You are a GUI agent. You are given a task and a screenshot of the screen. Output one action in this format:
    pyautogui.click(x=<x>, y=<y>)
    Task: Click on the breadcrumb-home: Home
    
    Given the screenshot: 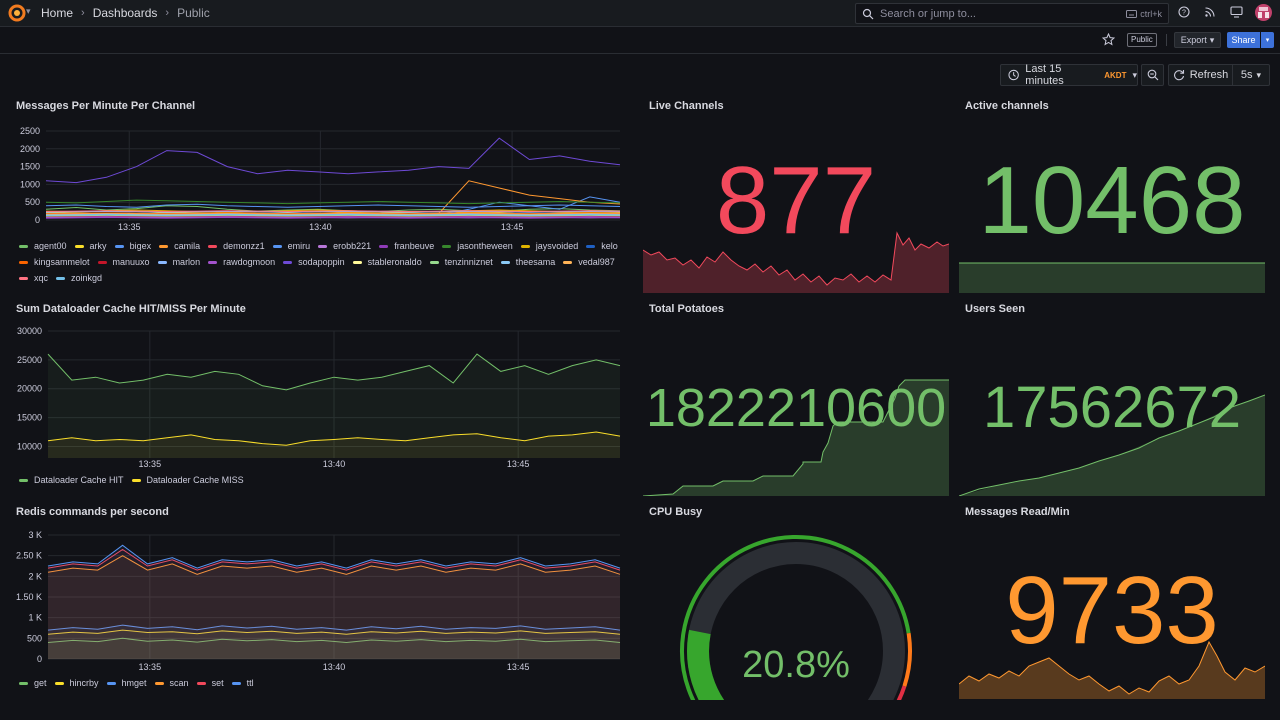 What is the action you would take?
    pyautogui.click(x=57, y=13)
    